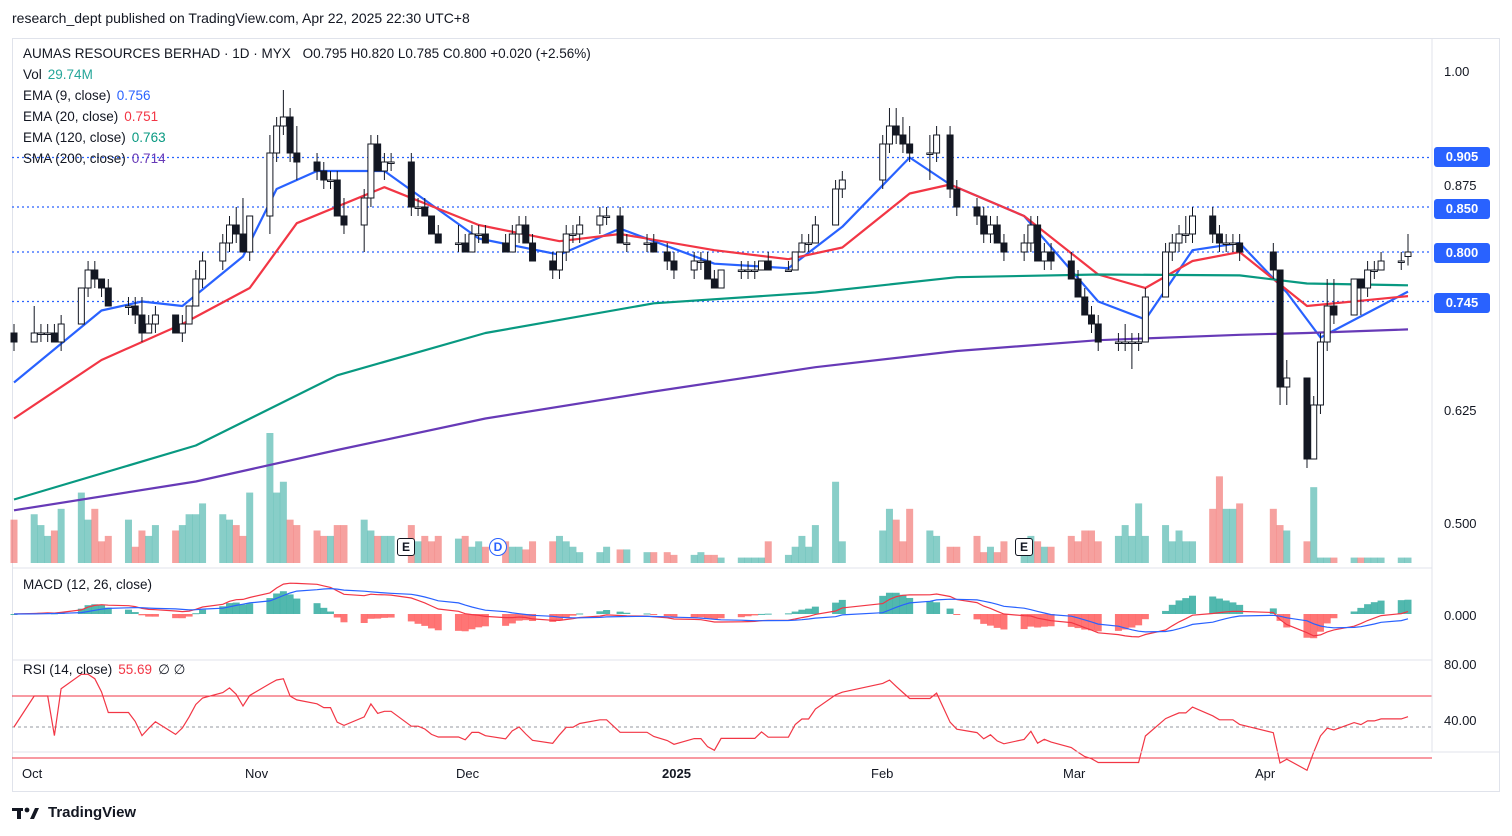 This screenshot has height=836, width=1512. Describe the element at coordinates (1462, 303) in the screenshot. I see `price-line-tag: 0.745` at that location.